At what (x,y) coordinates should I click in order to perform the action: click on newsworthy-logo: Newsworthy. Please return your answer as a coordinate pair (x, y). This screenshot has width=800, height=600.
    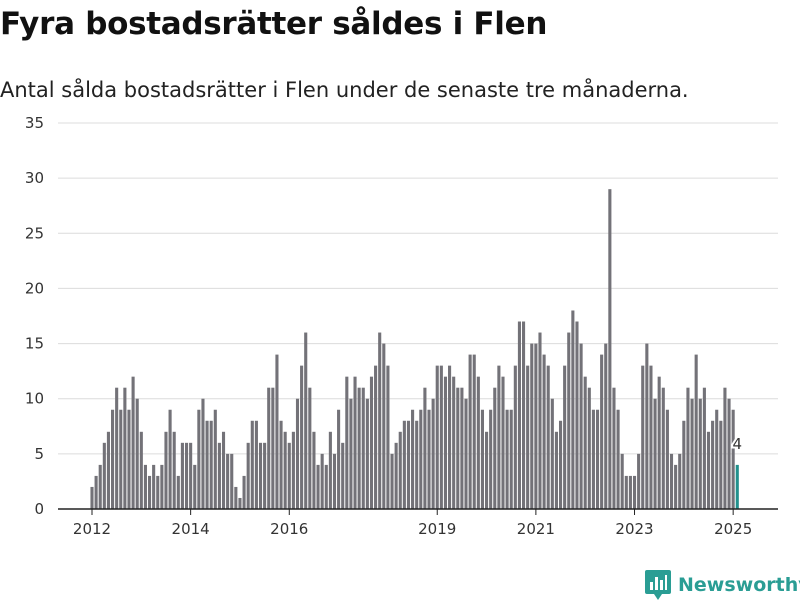
    Looking at the image, I should click on (722, 585).